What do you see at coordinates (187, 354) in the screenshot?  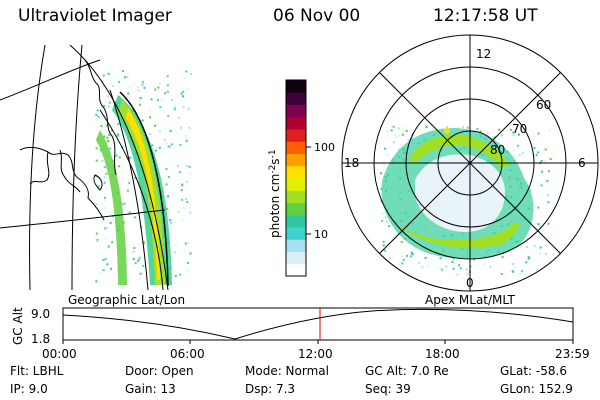 I see `altitude-xtick-0600: 06:00` at bounding box center [187, 354].